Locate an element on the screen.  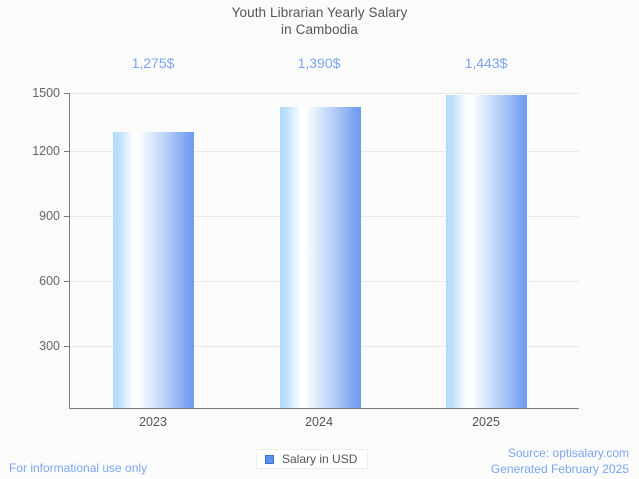
x-axis-label-2025: 2025 is located at coordinates (486, 422).